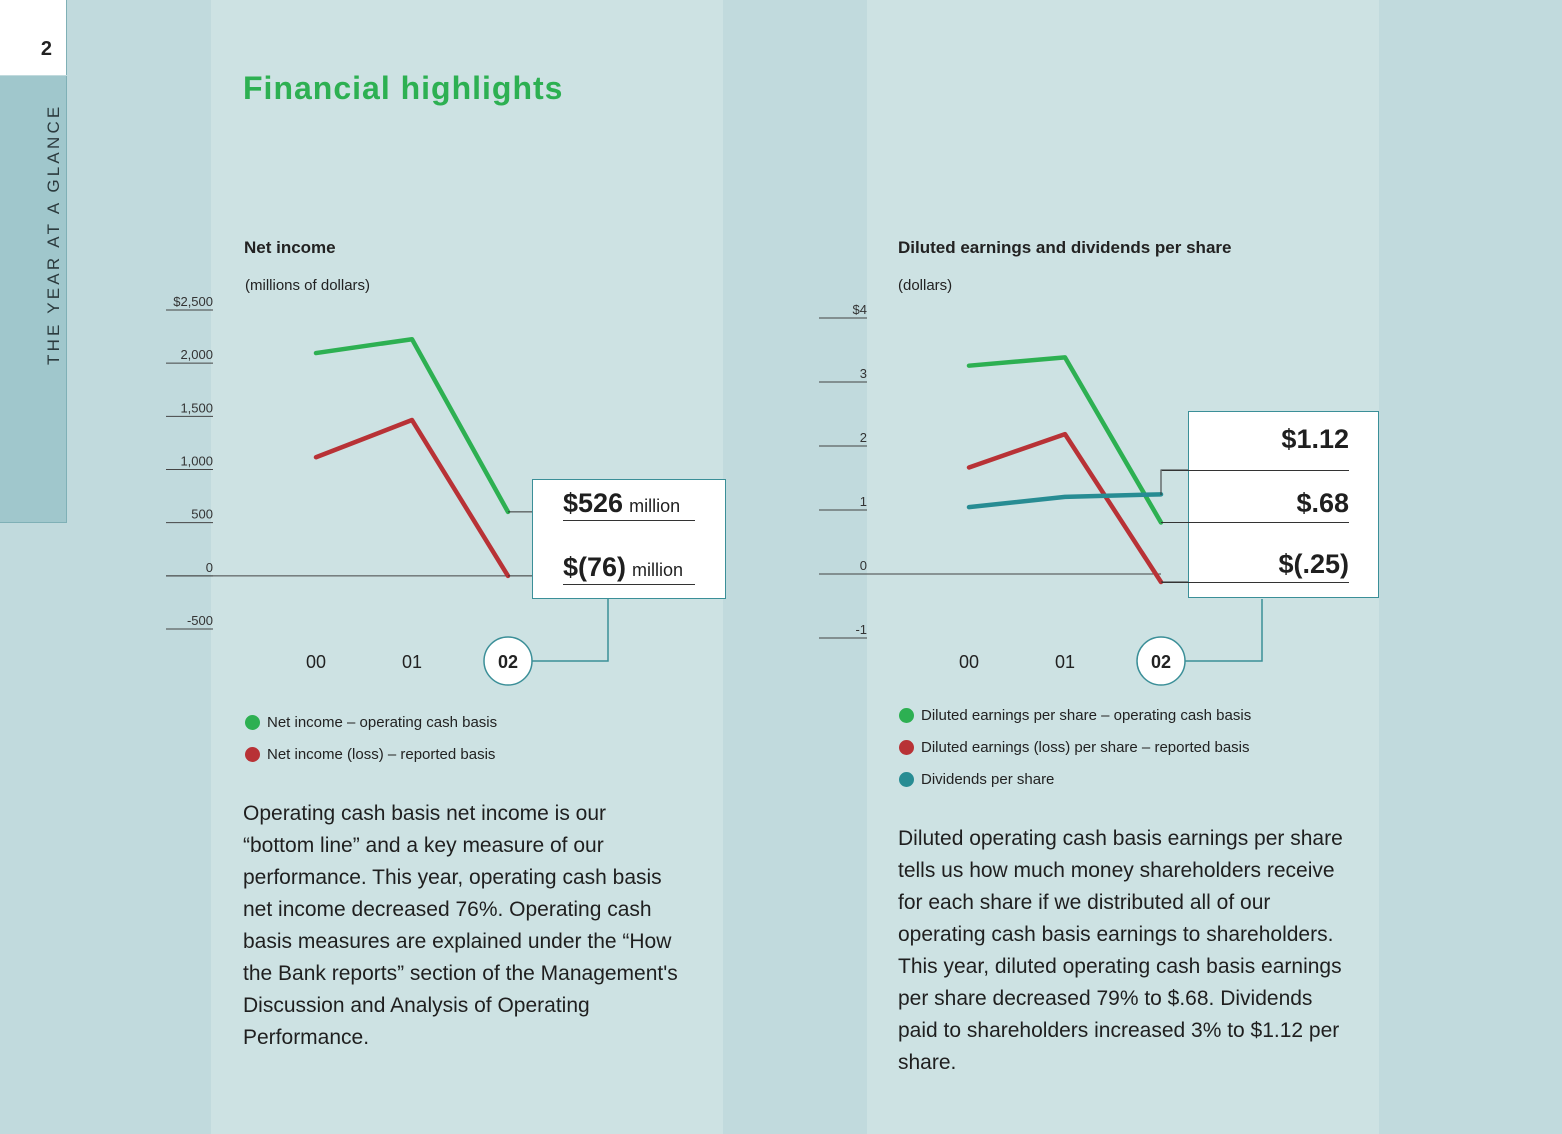 The width and height of the screenshot is (1562, 1134). What do you see at coordinates (403, 88) in the screenshot?
I see `page-title: Financial highlights` at bounding box center [403, 88].